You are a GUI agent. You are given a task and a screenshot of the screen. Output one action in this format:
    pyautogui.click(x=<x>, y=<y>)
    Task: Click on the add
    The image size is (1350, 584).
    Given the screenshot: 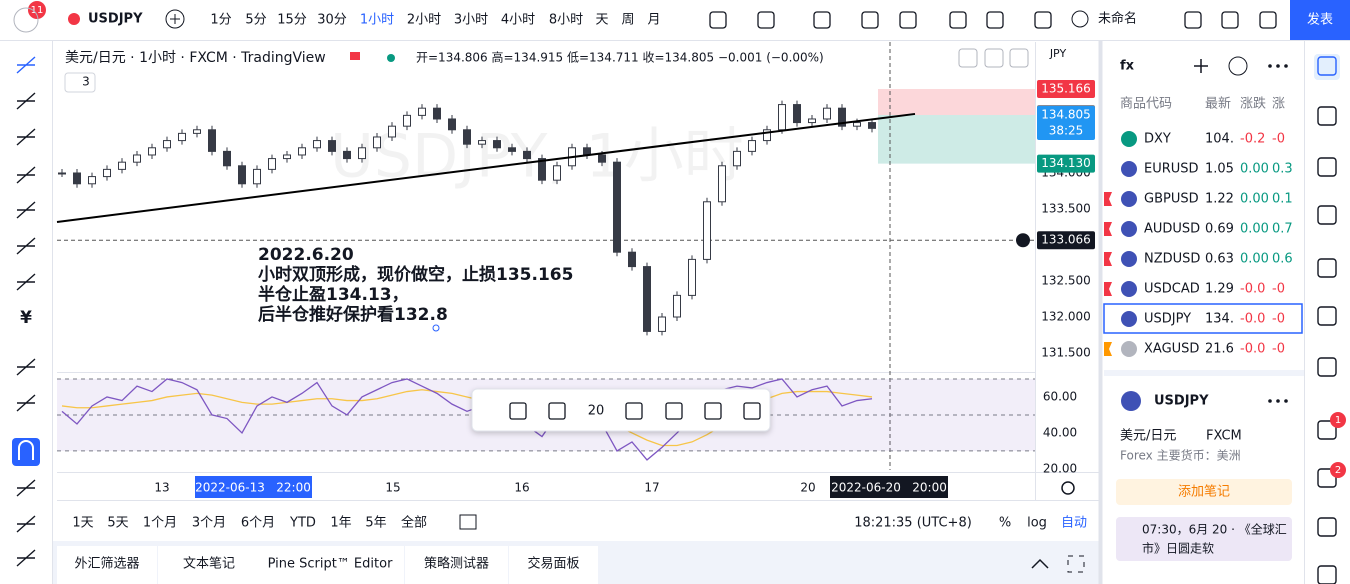 What is the action you would take?
    pyautogui.click(x=1201, y=66)
    